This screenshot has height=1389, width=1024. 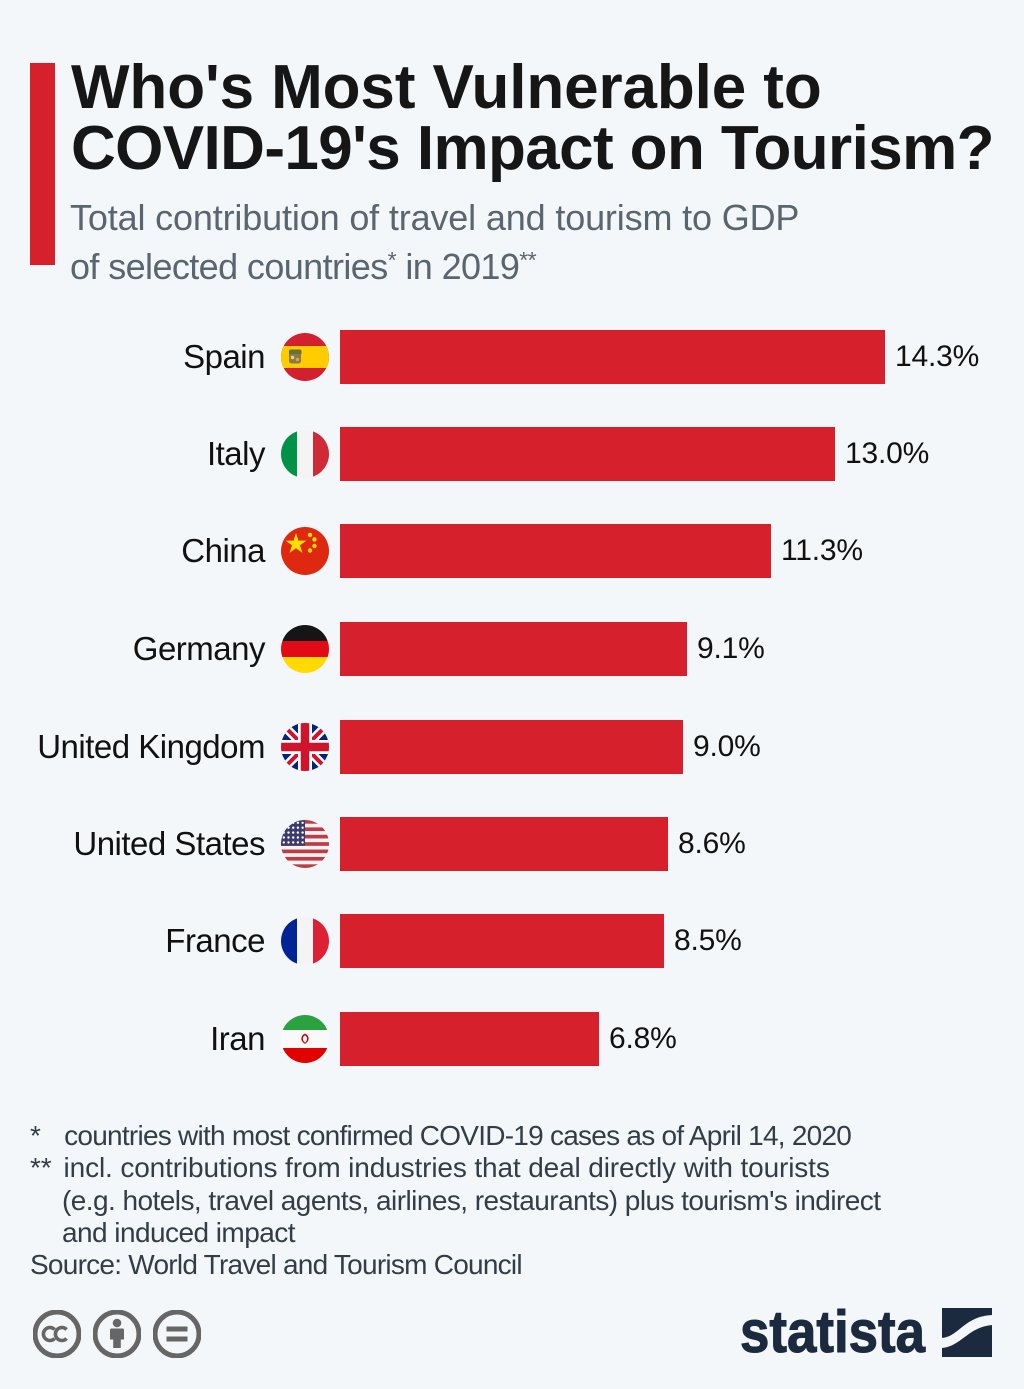 I want to click on svg-text: statista, so click(x=833, y=1332).